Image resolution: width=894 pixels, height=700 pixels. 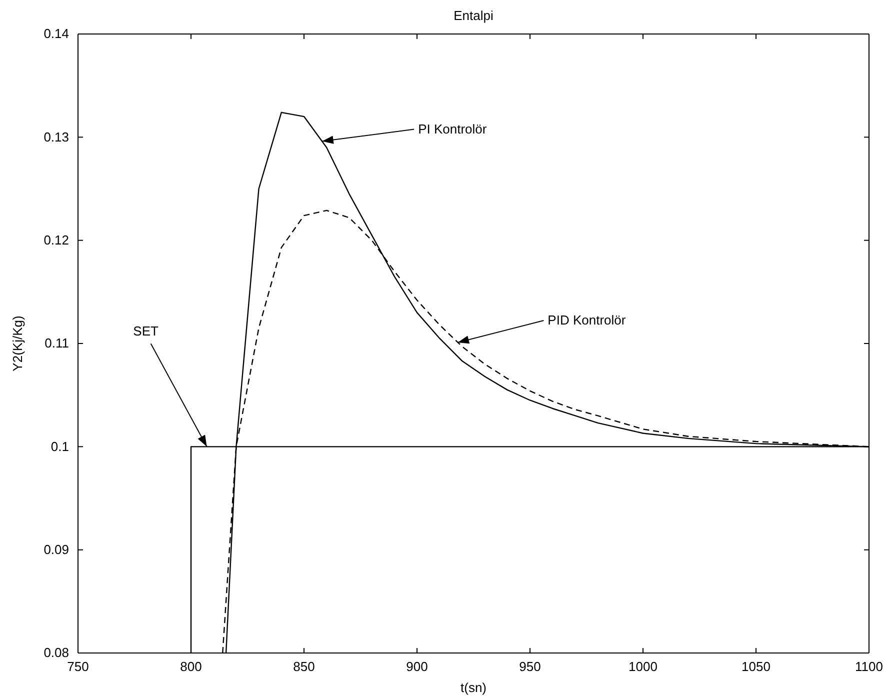 I want to click on x-tick-label: 1050, so click(x=756, y=666).